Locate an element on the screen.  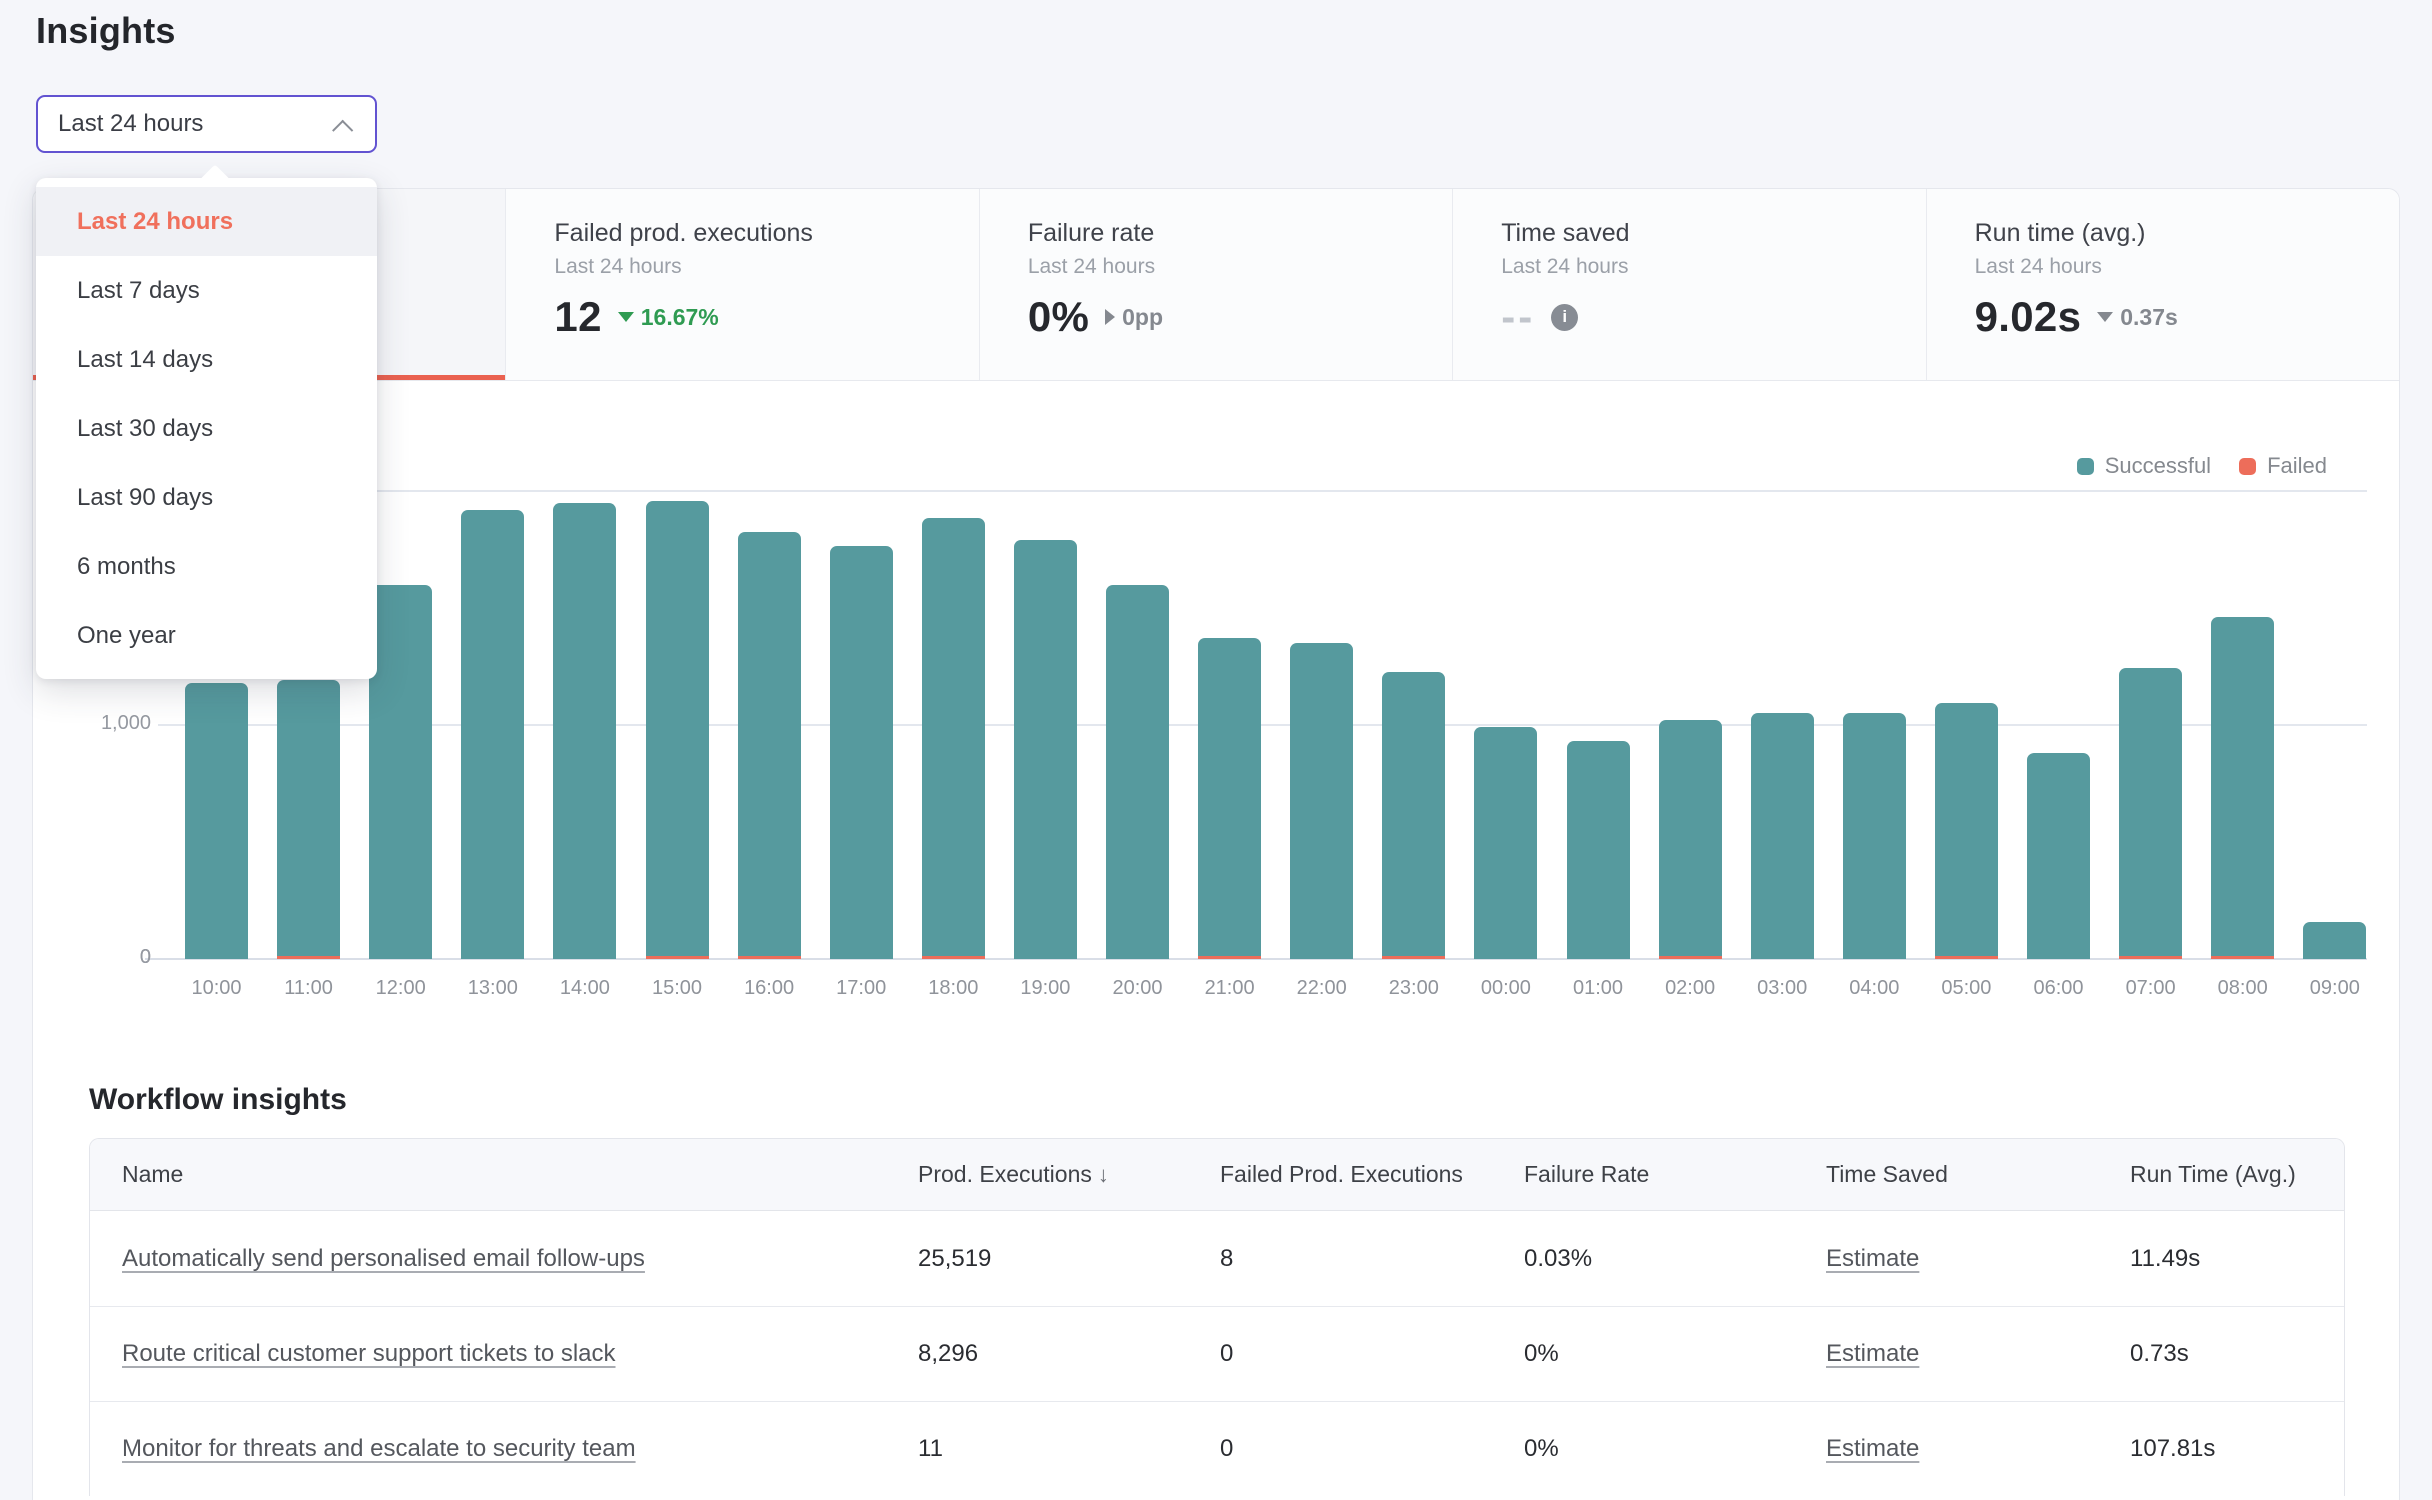
delta-badge: 0pp is located at coordinates (1134, 317).